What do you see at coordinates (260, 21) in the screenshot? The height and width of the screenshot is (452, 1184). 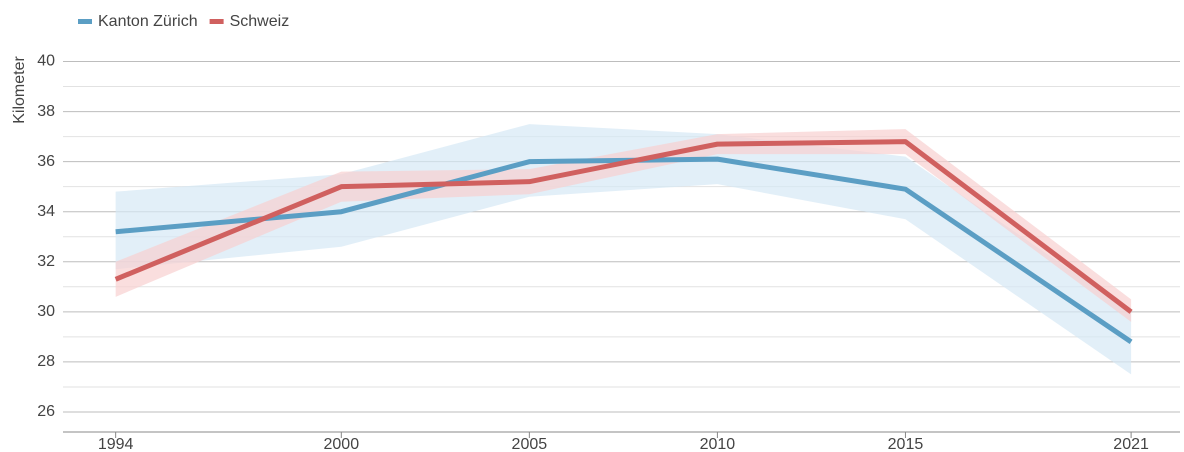 I see `legend-label: Schweiz` at bounding box center [260, 21].